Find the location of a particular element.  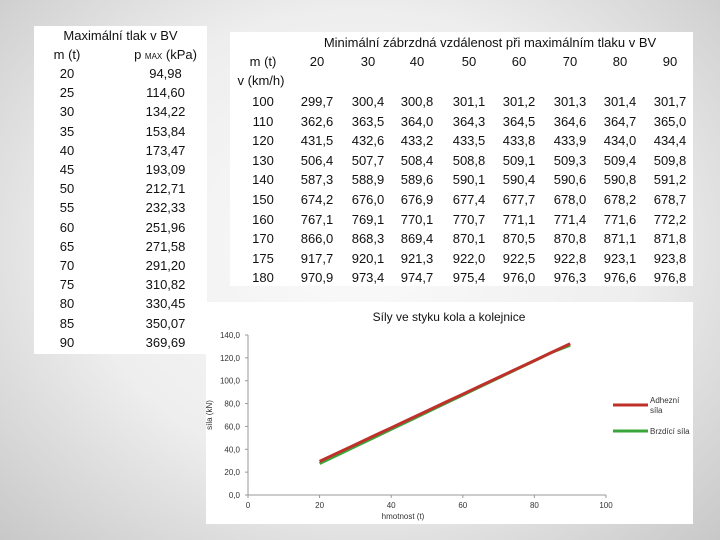

distance-cell: 433,9 is located at coordinates (570, 141).